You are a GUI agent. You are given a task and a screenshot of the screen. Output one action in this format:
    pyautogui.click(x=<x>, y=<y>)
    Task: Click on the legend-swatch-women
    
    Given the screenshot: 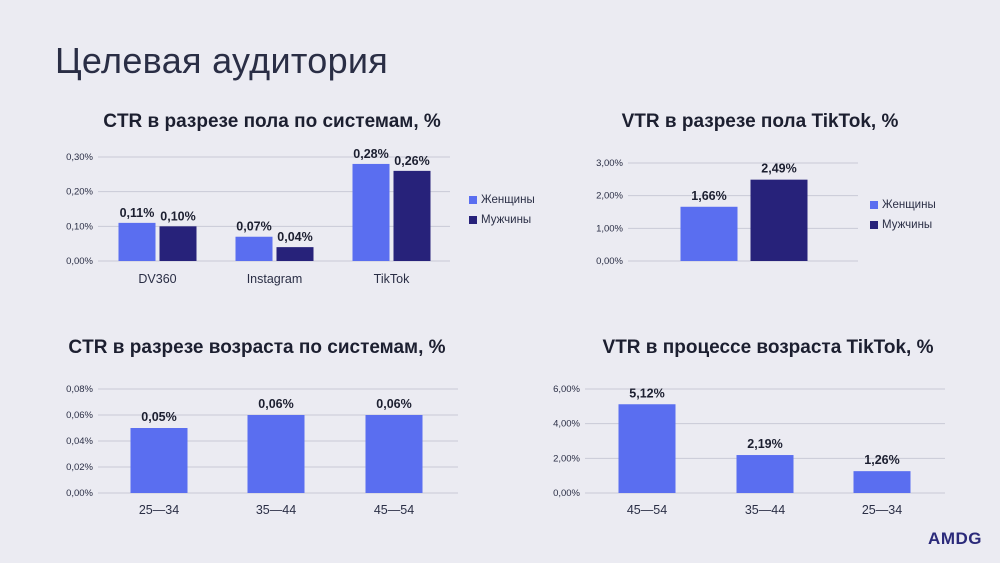 What is the action you would take?
    pyautogui.click(x=473, y=200)
    